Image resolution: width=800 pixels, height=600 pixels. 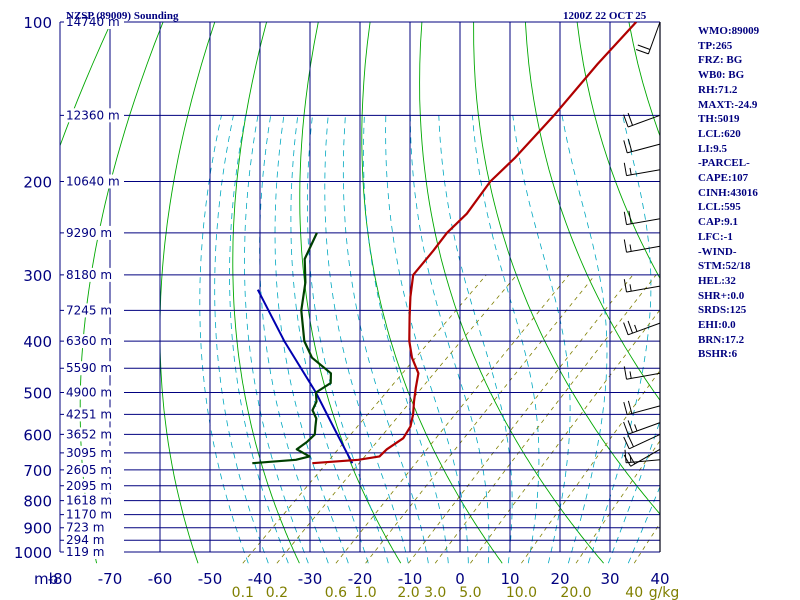 I want to click on height-label: 5590 m, so click(x=89, y=368).